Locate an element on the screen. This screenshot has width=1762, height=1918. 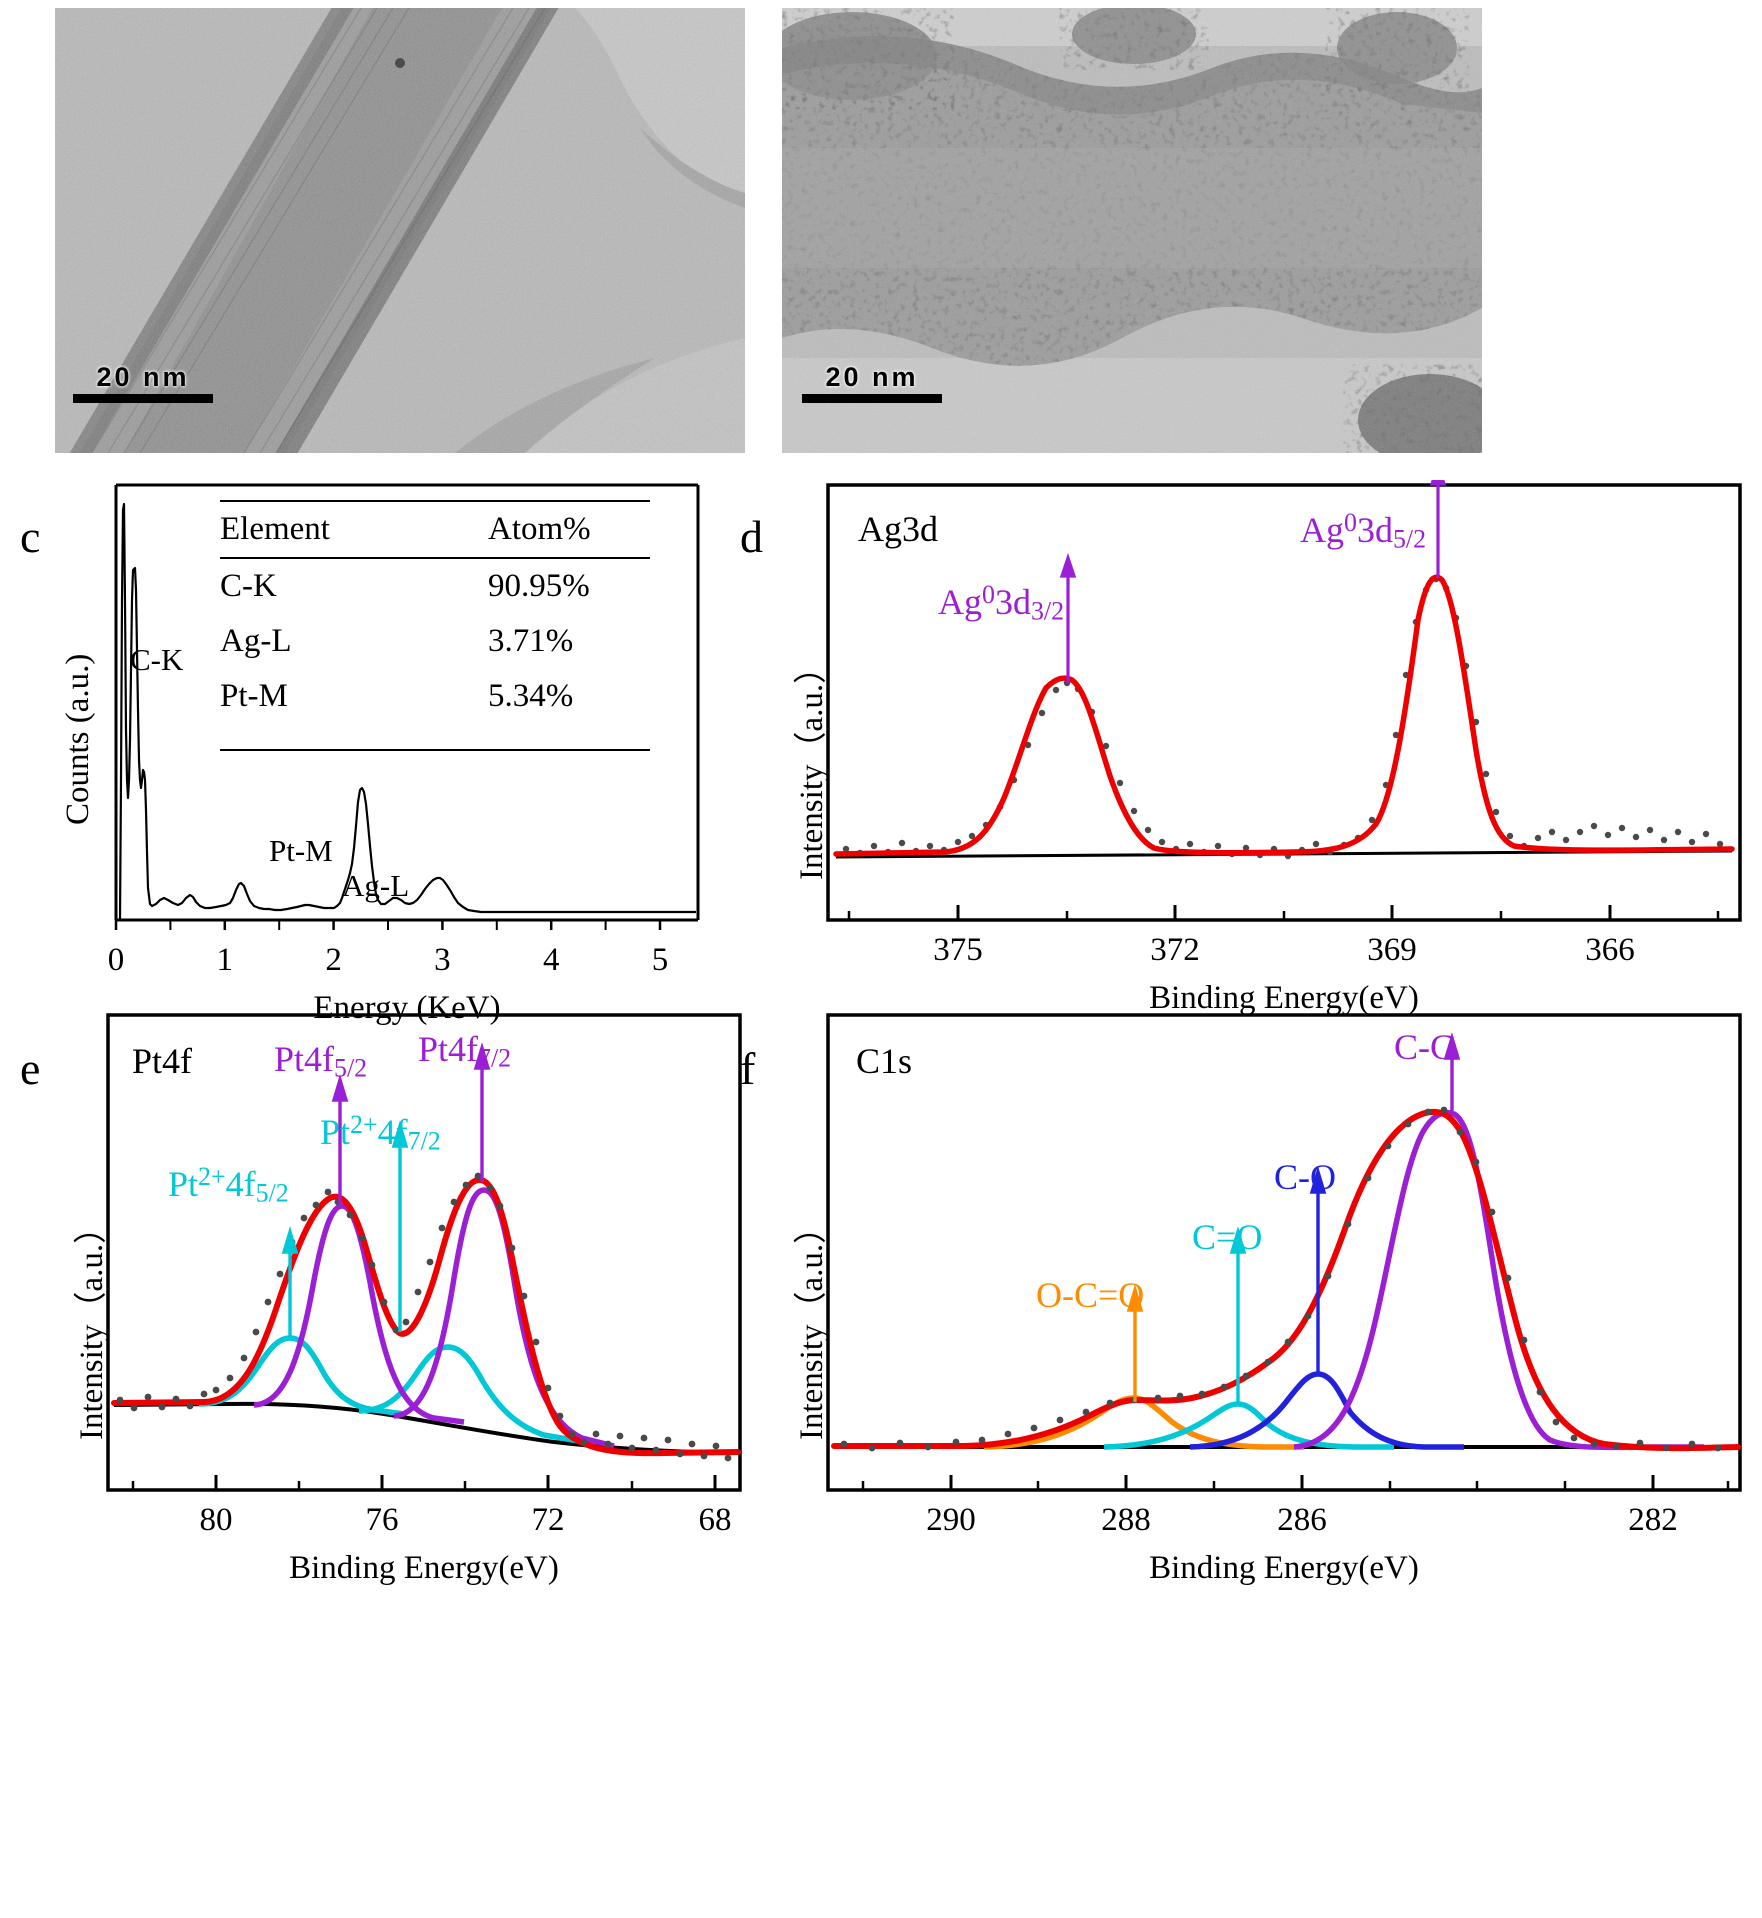
panel-e-label: e is located at coordinates (30, 1068).